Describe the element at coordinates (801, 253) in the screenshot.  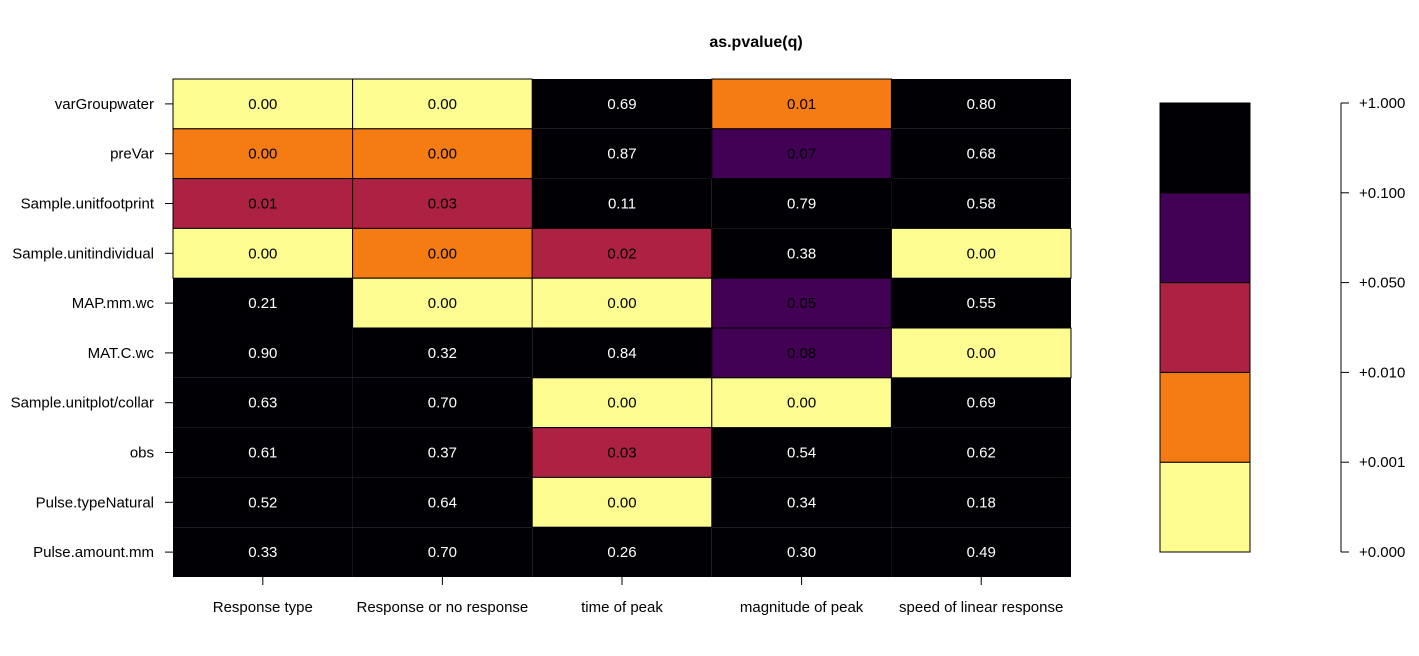
I see `cell-value-label: 0.38` at that location.